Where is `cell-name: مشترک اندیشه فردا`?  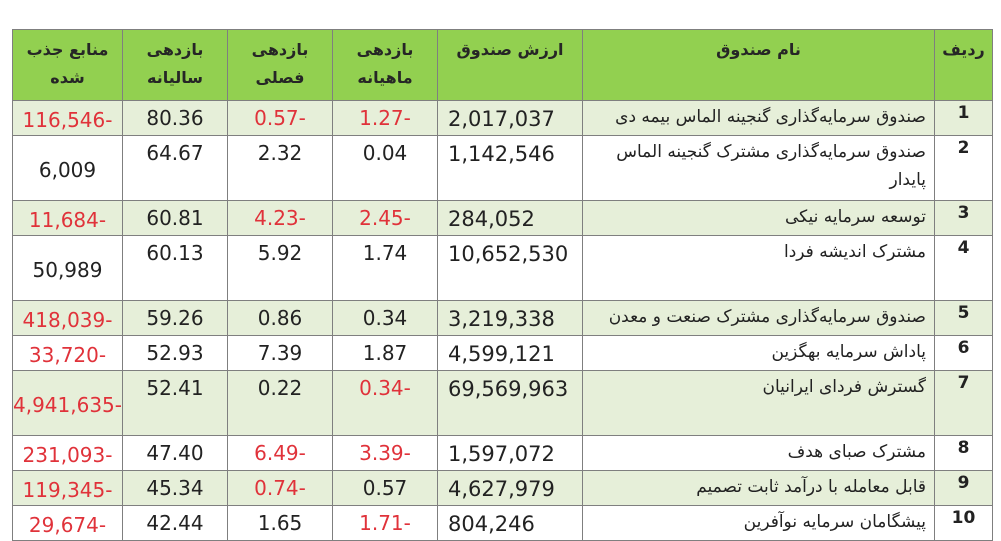 cell-name: مشترک اندیشه فردا is located at coordinates (758, 268).